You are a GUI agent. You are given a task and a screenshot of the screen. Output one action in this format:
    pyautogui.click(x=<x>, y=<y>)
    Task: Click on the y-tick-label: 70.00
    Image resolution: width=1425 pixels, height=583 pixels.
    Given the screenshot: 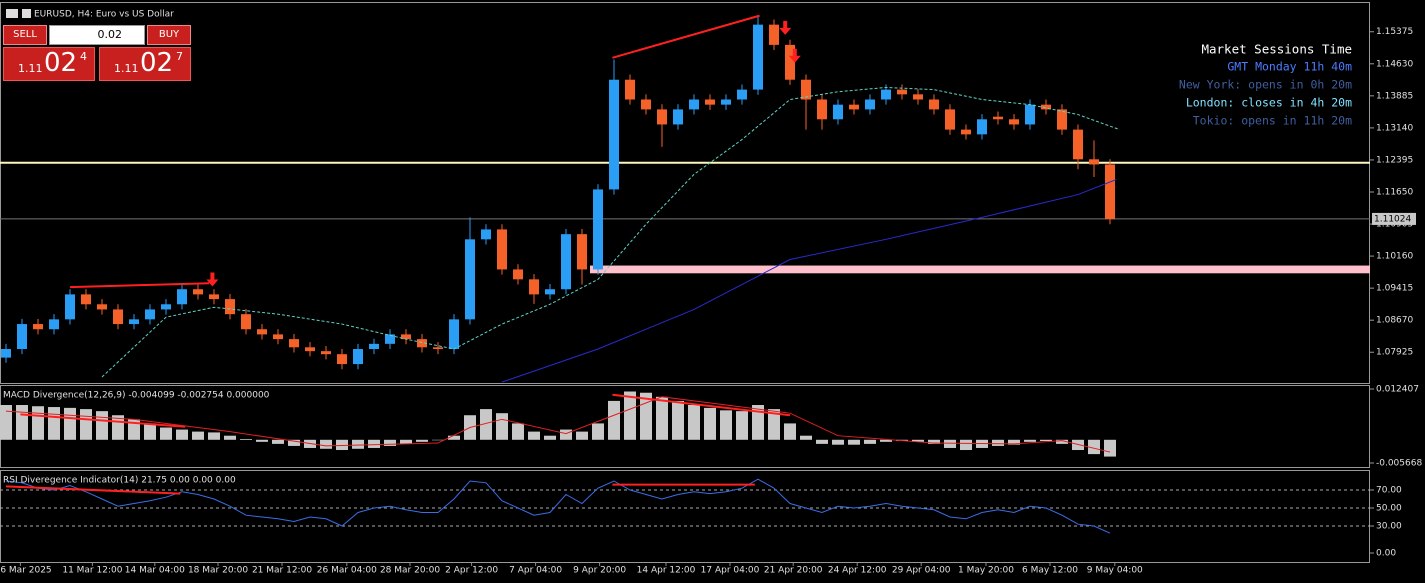 What is the action you would take?
    pyautogui.click(x=1389, y=491)
    